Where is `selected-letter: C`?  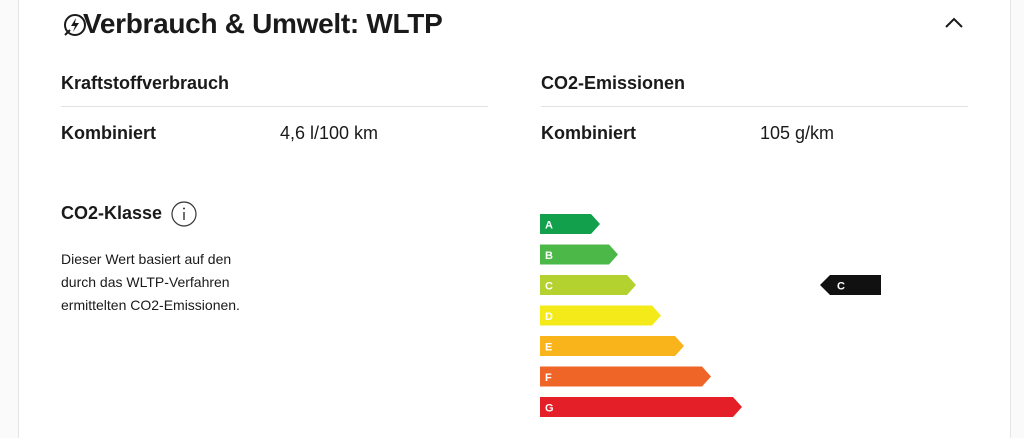
selected-letter: C is located at coordinates (841, 287).